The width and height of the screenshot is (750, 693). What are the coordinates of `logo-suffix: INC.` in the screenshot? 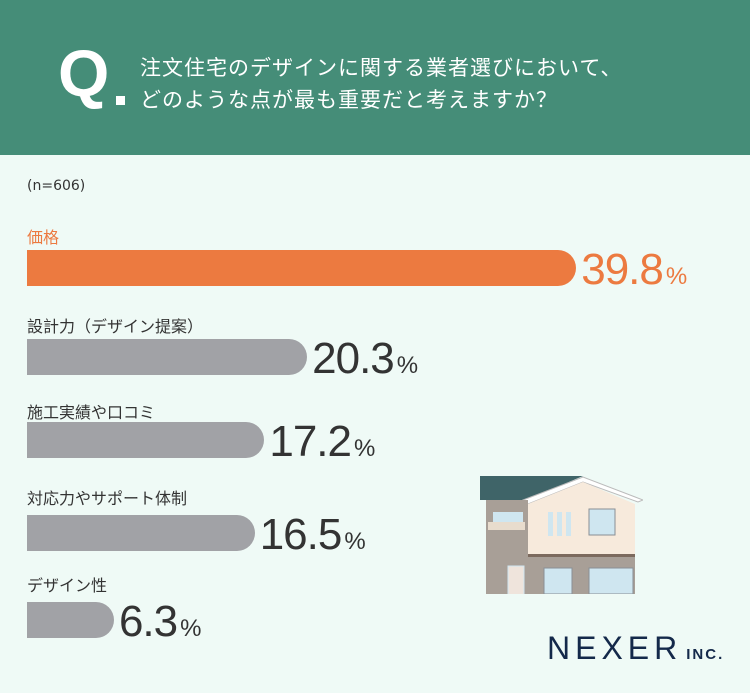 It's located at (705, 654).